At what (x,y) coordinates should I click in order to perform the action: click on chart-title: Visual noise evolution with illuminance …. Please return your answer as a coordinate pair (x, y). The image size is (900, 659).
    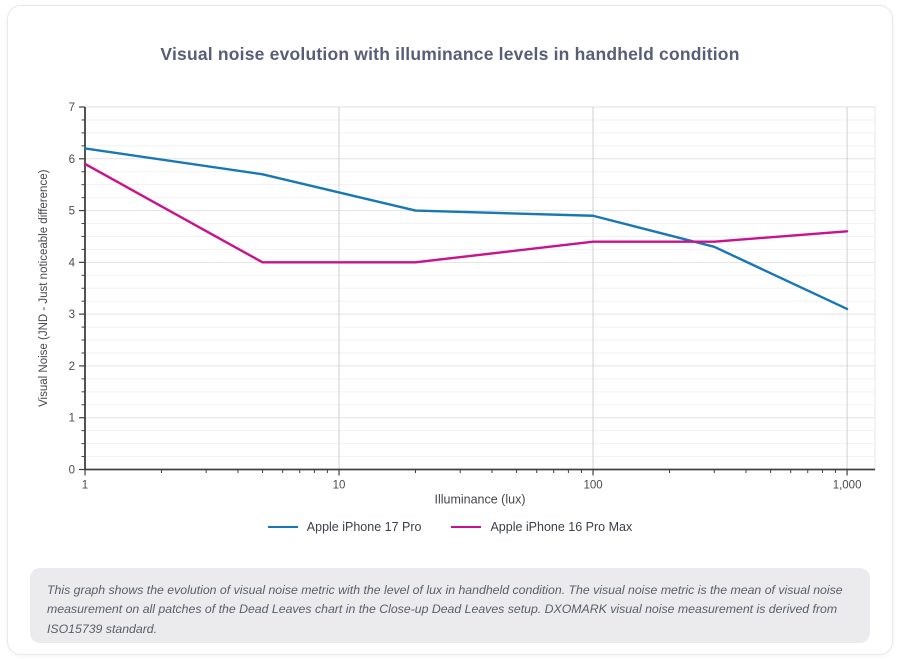
    Looking at the image, I should click on (450, 54).